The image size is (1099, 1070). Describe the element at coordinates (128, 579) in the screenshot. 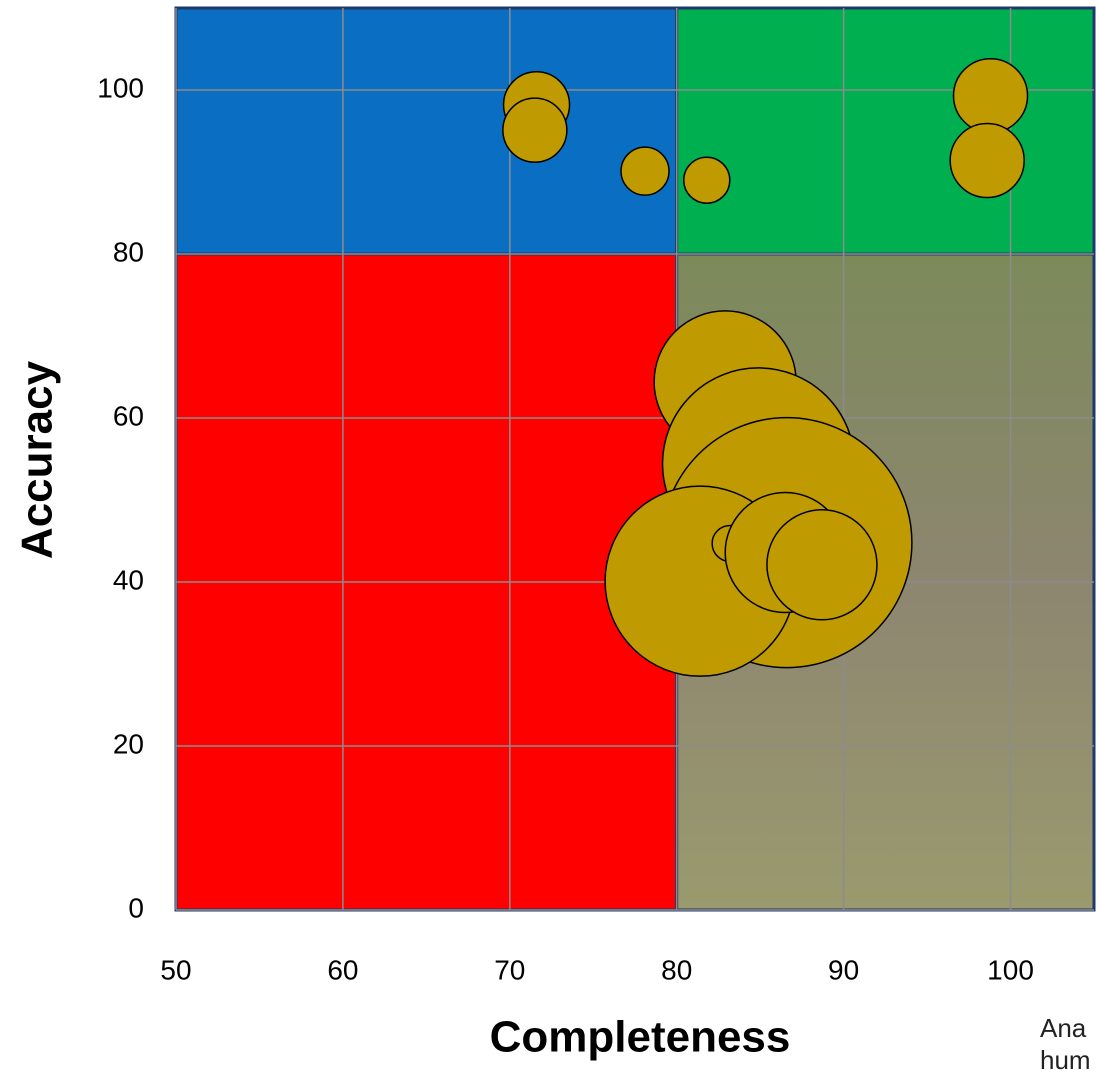

I see `y-tick-label: 40` at that location.